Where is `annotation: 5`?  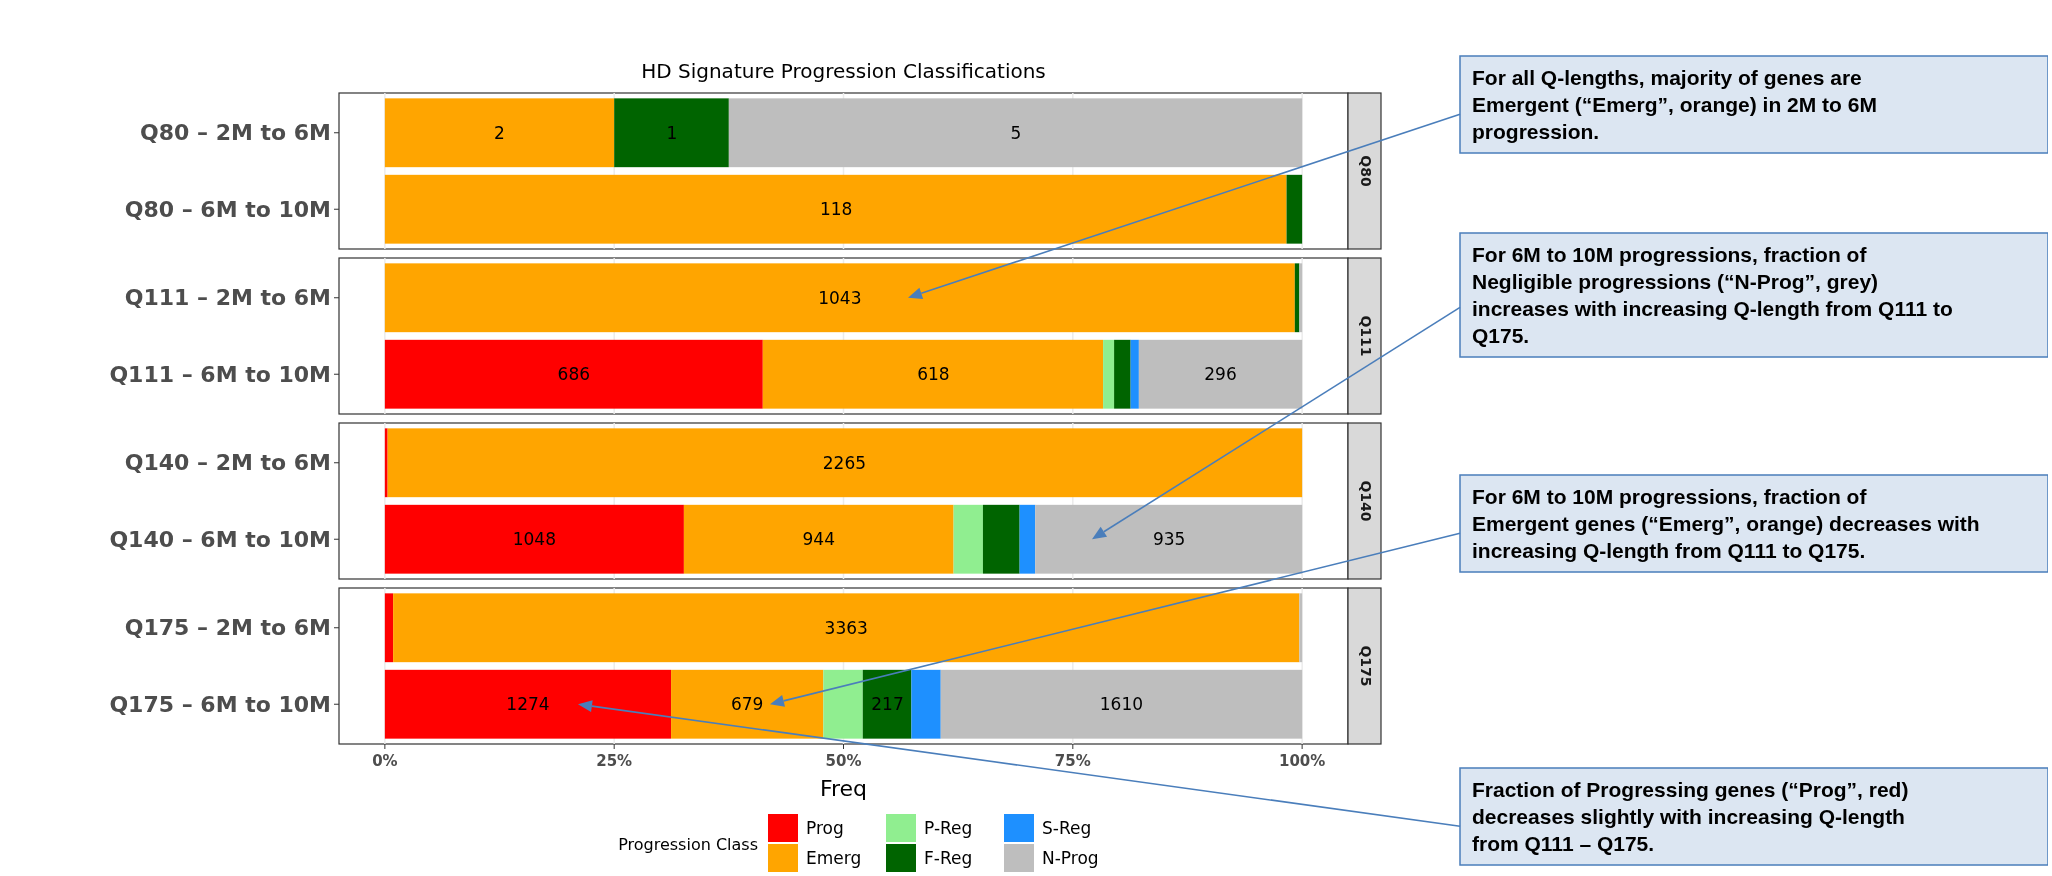 annotation: 5 is located at coordinates (1016, 132).